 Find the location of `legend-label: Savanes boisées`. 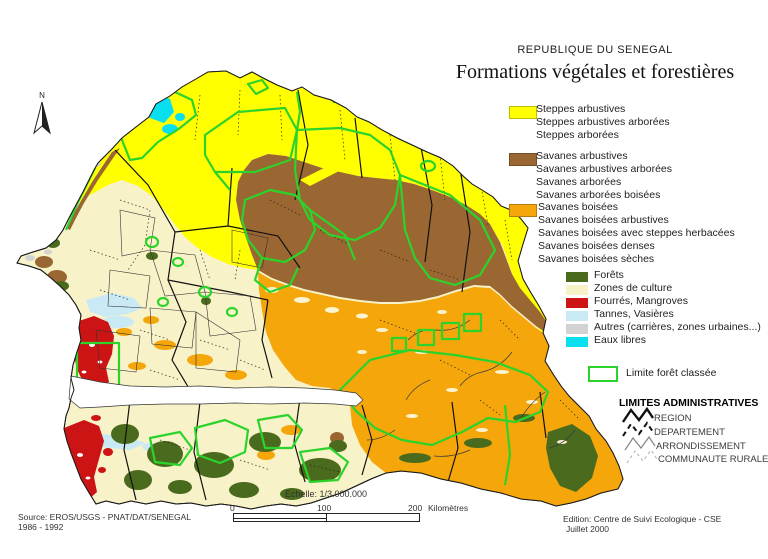

legend-label: Savanes boisées is located at coordinates (578, 207).